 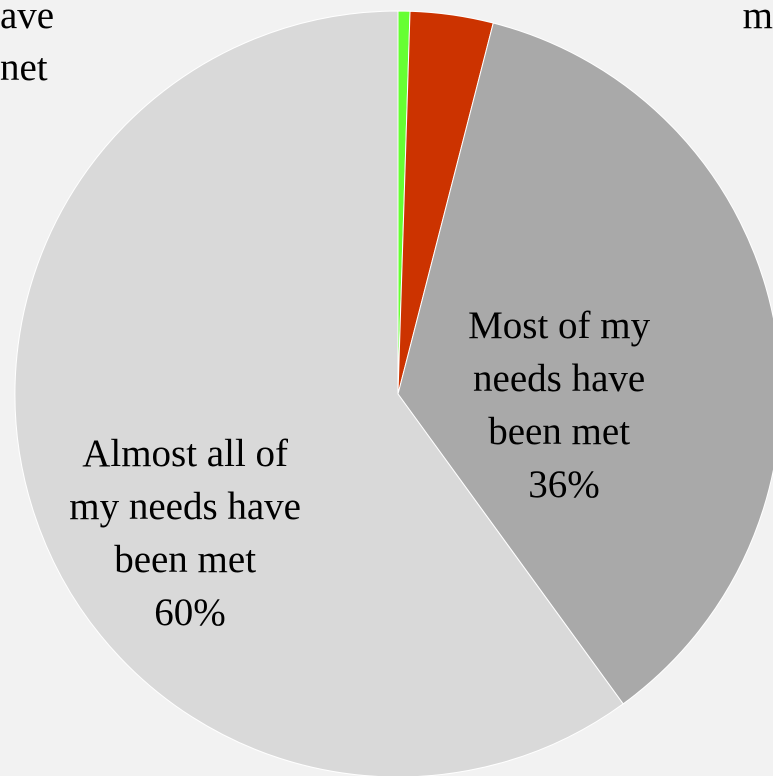 I want to click on clipped-label-fragment: ave, so click(x=27, y=18).